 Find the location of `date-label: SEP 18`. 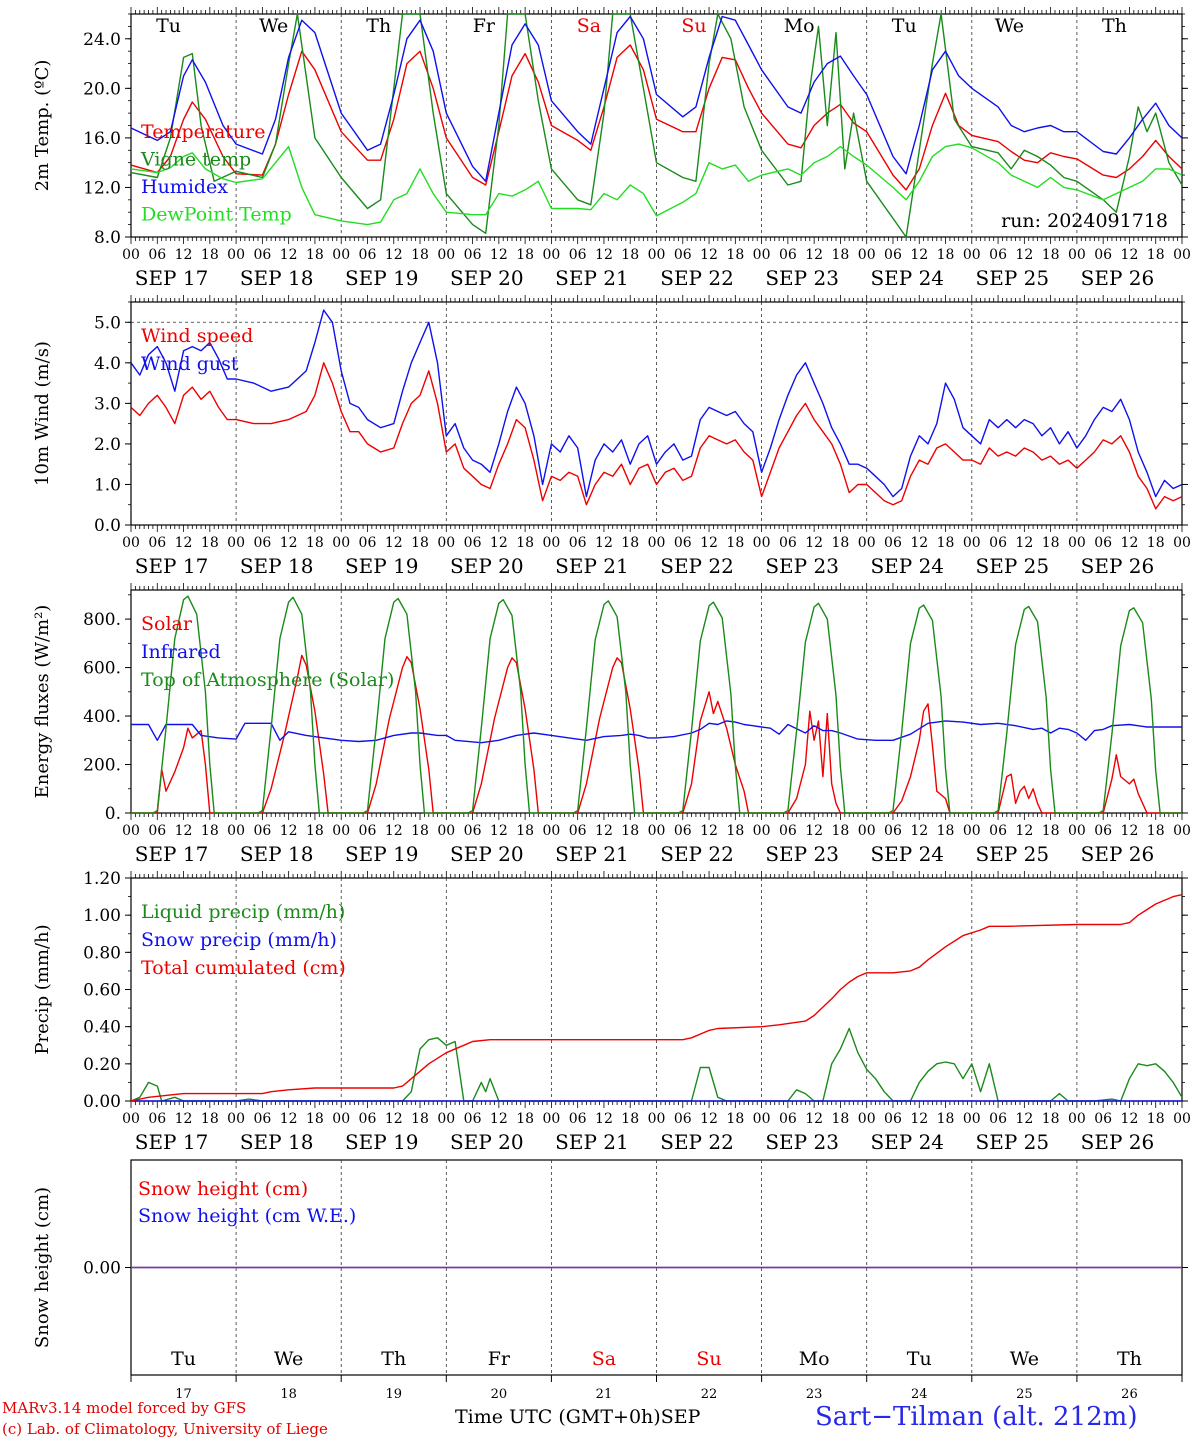

date-label: SEP 18 is located at coordinates (277, 278).